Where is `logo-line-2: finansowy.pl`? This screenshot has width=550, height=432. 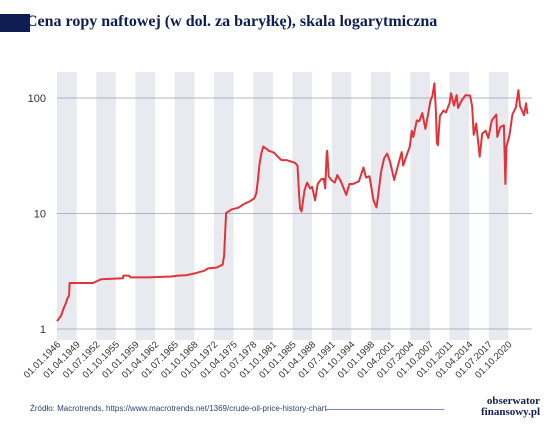
logo-line-2: finansowy.pl is located at coordinates (510, 412).